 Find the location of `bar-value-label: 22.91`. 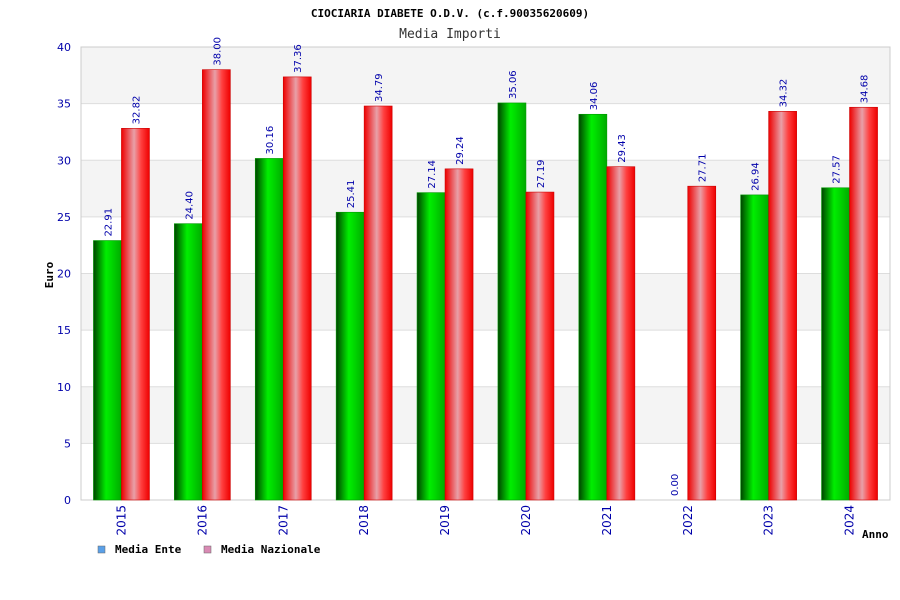

bar-value-label: 22.91 is located at coordinates (108, 222).